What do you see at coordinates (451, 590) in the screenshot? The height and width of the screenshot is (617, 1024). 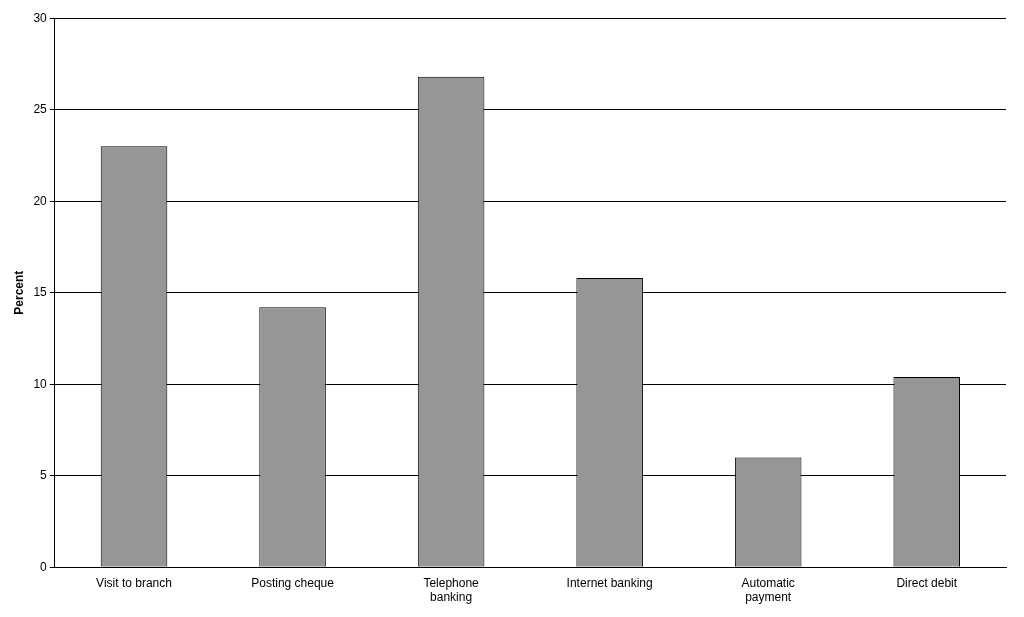 I see `x-tick-label: Telephone banking` at bounding box center [451, 590].